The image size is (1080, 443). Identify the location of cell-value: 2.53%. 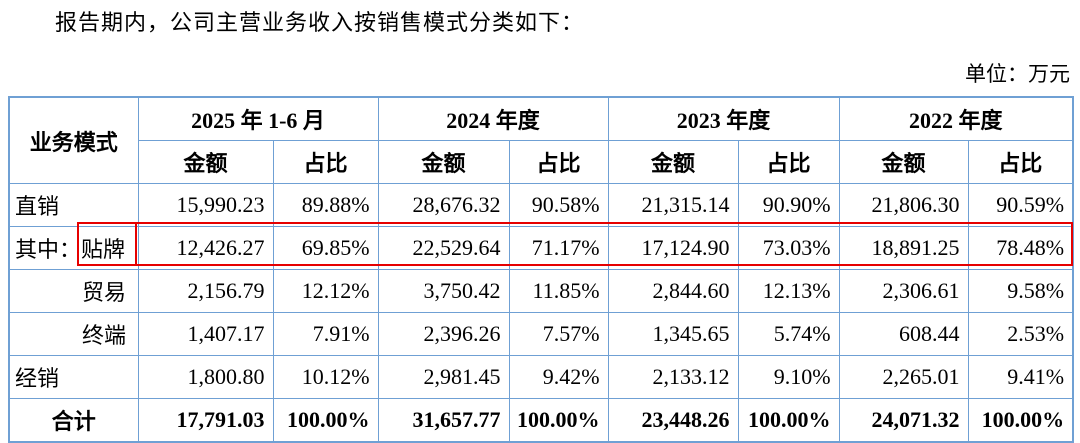
(1020, 334).